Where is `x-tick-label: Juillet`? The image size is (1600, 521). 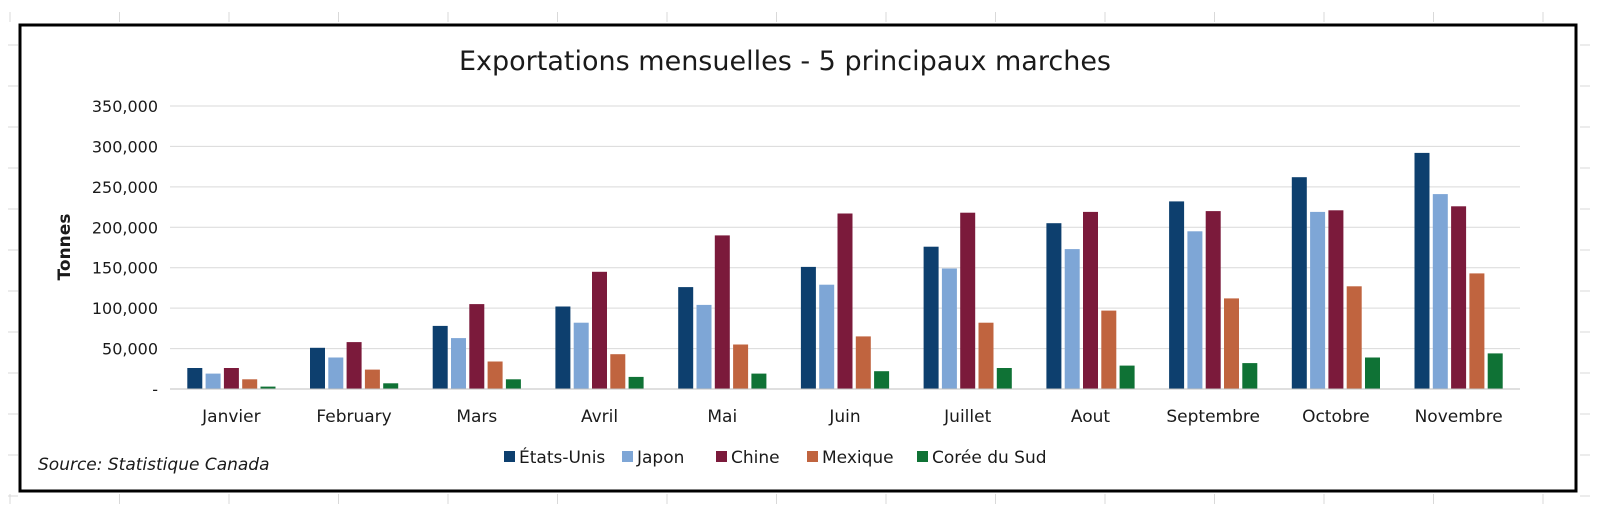 x-tick-label: Juillet is located at coordinates (967, 417).